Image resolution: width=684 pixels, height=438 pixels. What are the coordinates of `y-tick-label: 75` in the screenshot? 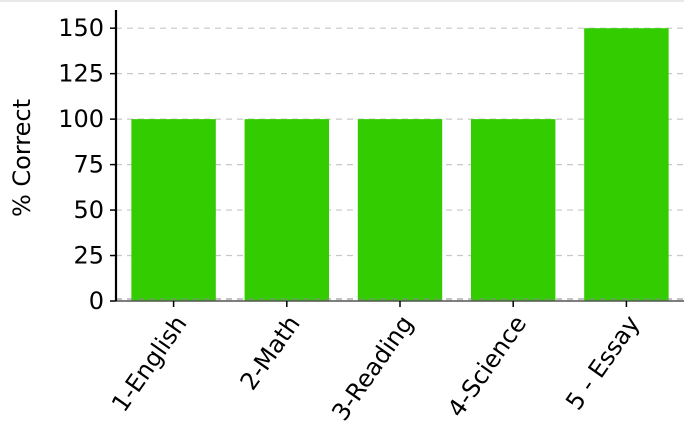 It's located at (88, 165).